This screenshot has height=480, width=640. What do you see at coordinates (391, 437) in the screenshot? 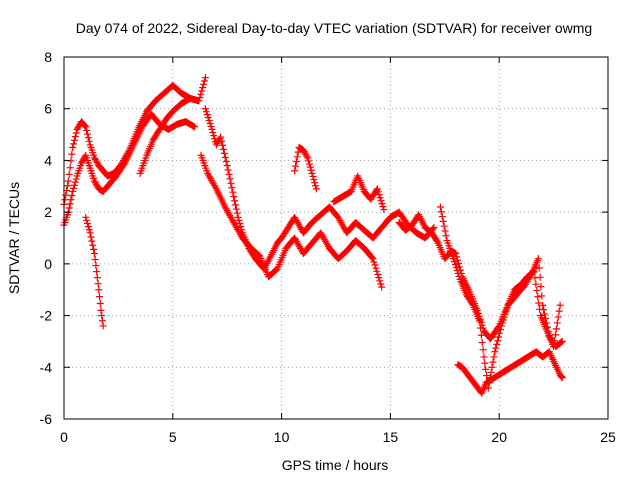
I see `x-tick-label: 15` at bounding box center [391, 437].